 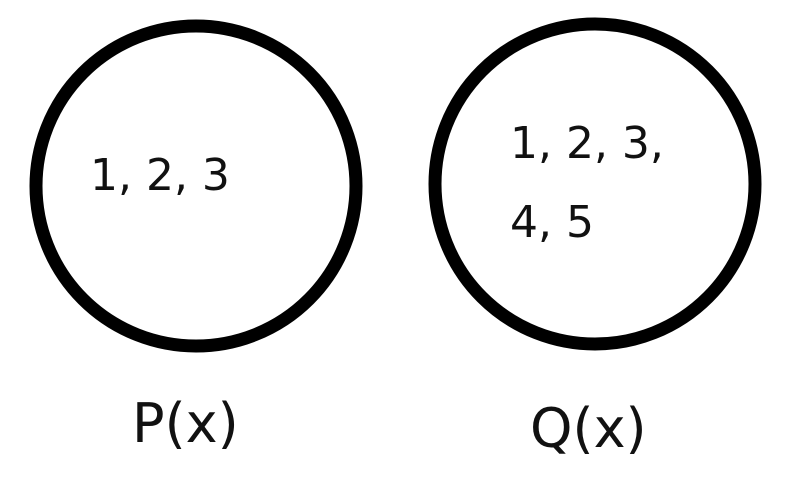 What do you see at coordinates (552, 222) in the screenshot?
I see `set-q-elements-line2: 4, 5` at bounding box center [552, 222].